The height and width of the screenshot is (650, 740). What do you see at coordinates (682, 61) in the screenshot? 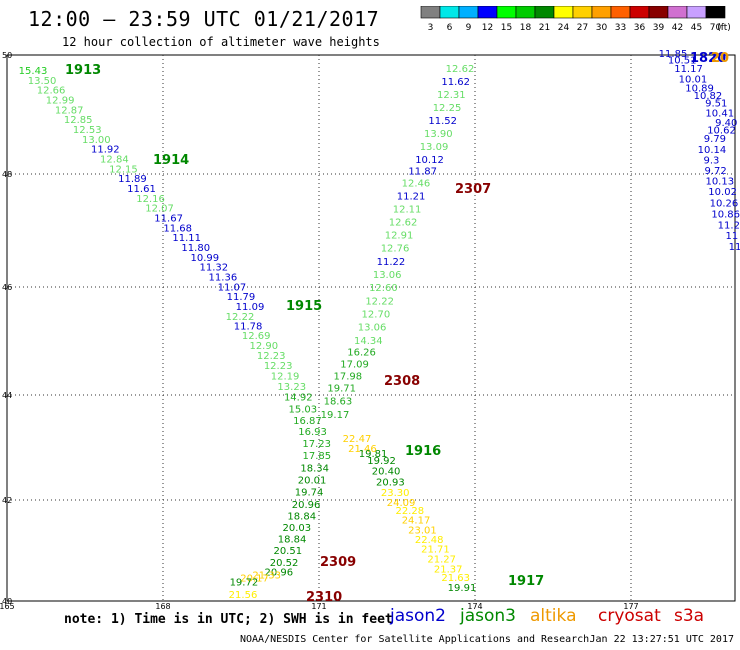
I see `wave-height-value: 10.51` at bounding box center [682, 61].